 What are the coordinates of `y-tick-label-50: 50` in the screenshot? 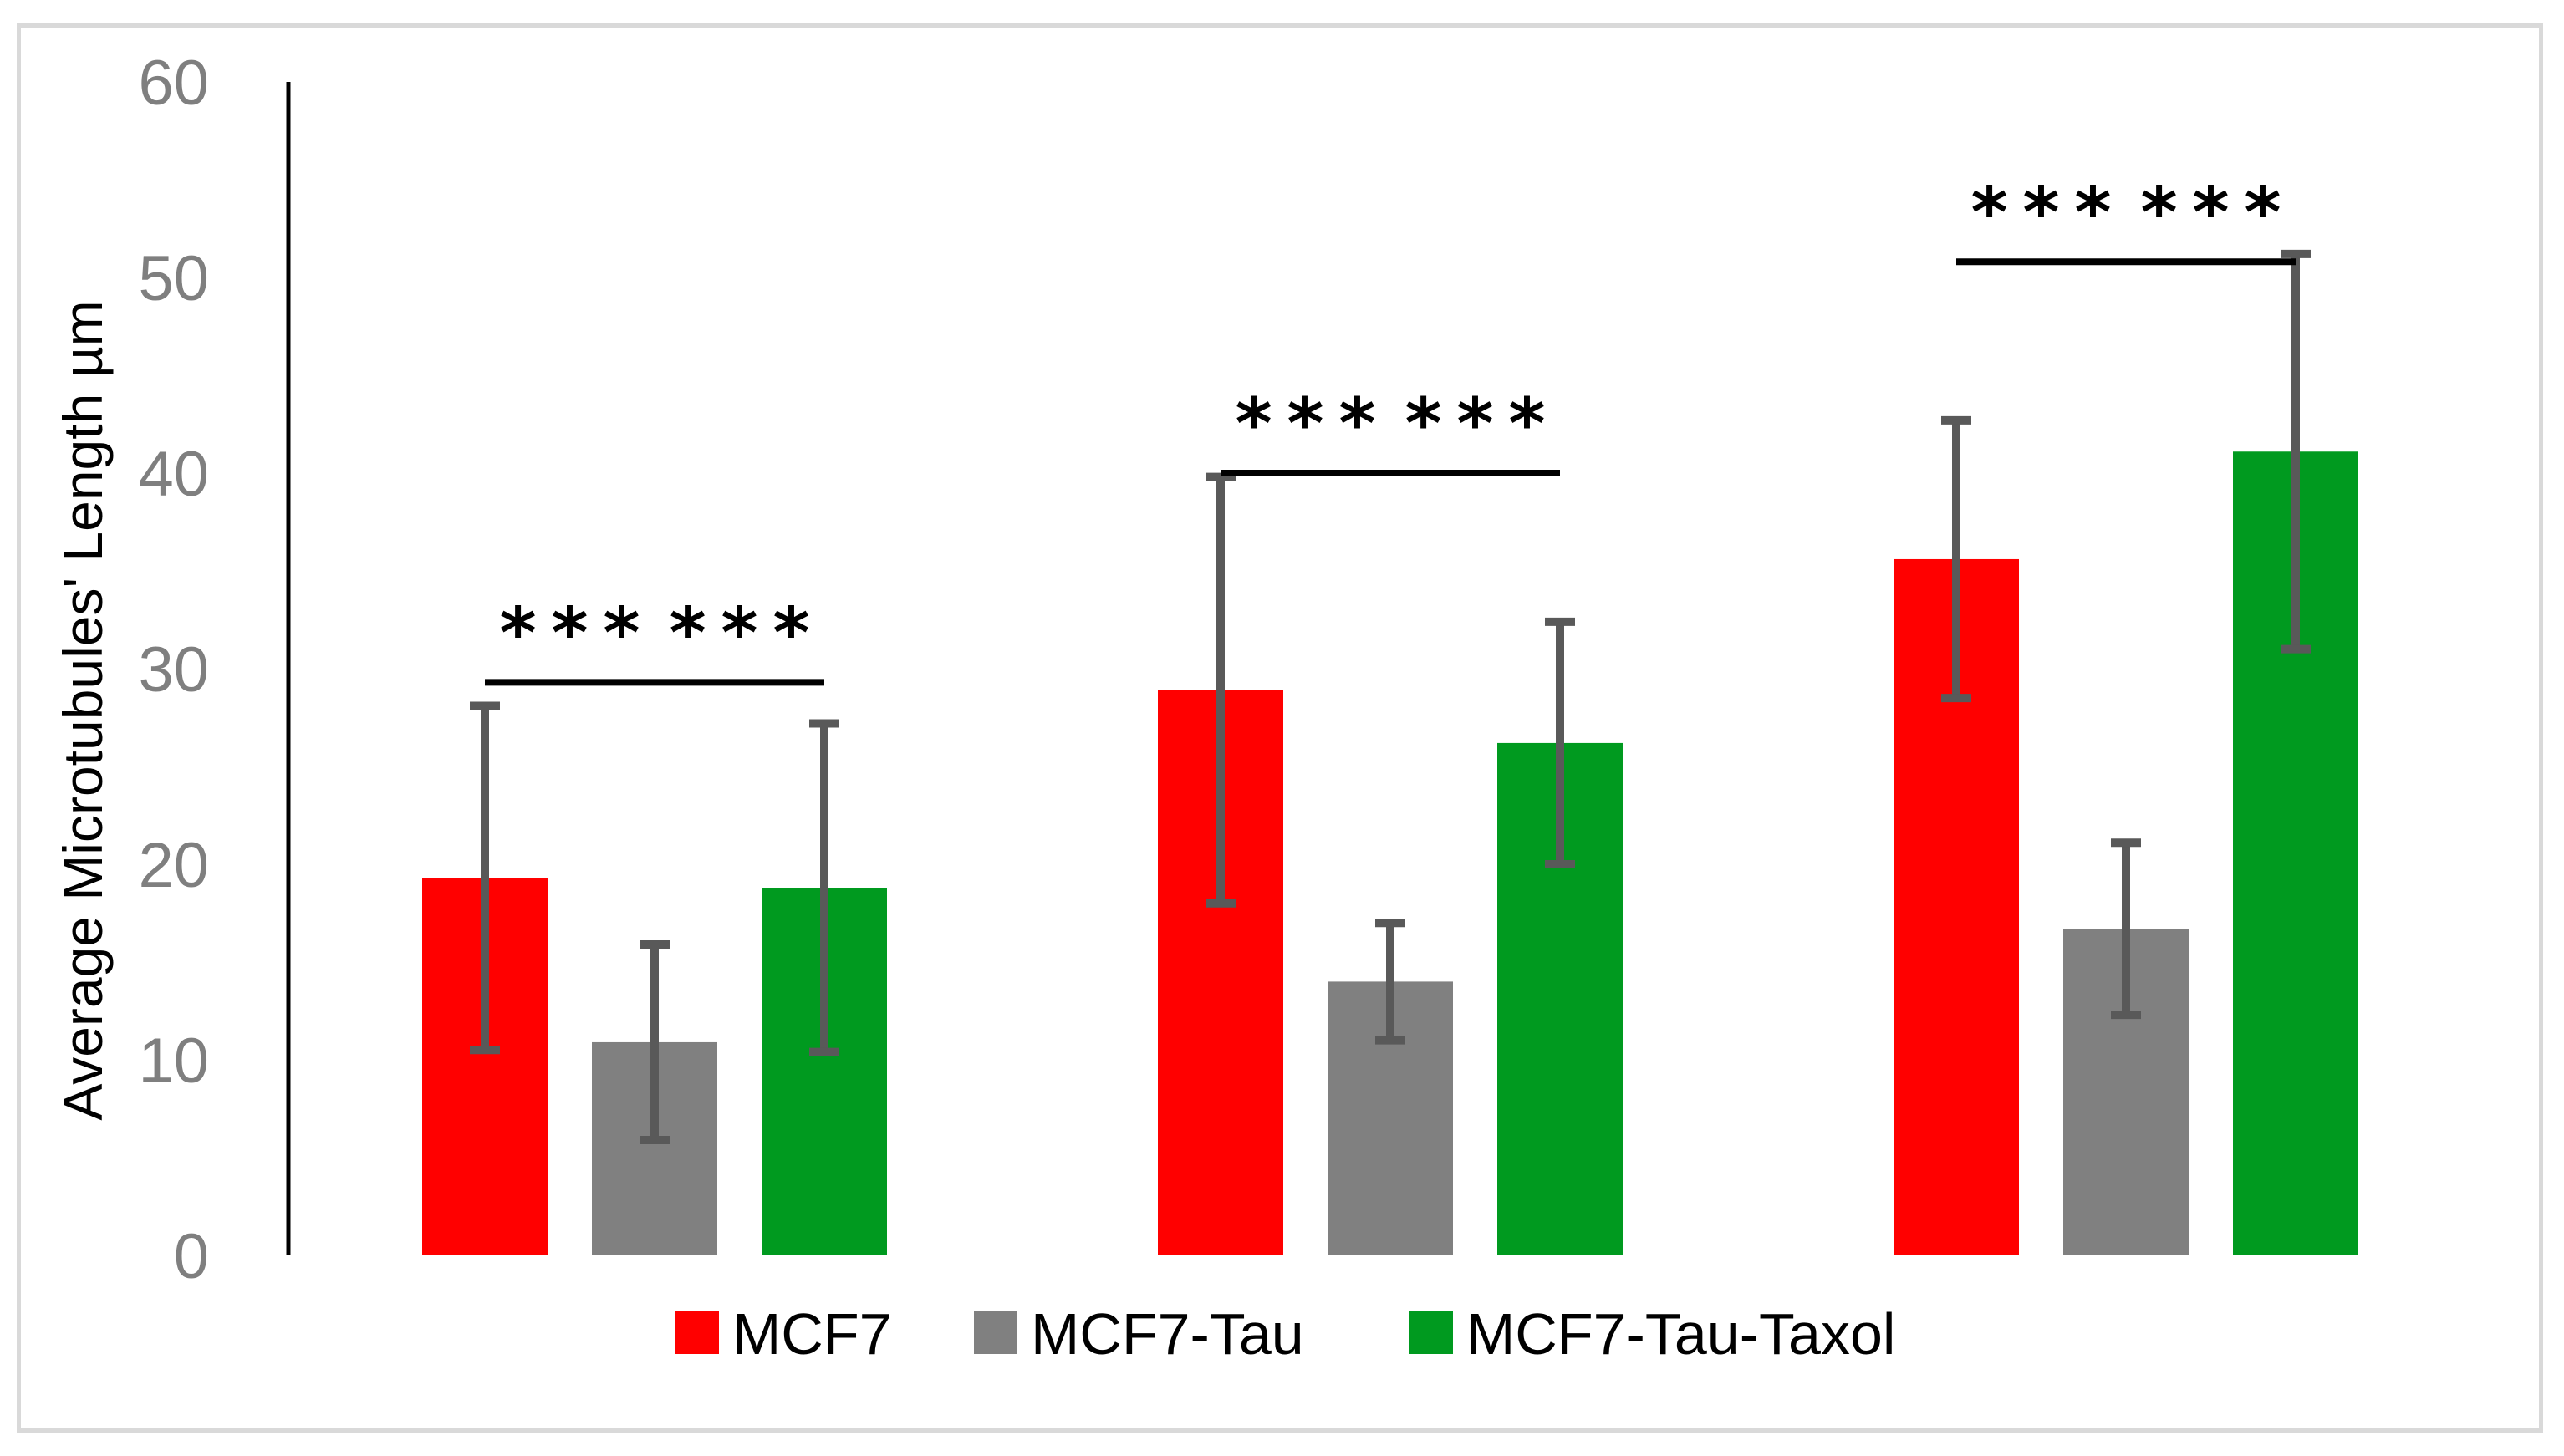 It's located at (174, 278).